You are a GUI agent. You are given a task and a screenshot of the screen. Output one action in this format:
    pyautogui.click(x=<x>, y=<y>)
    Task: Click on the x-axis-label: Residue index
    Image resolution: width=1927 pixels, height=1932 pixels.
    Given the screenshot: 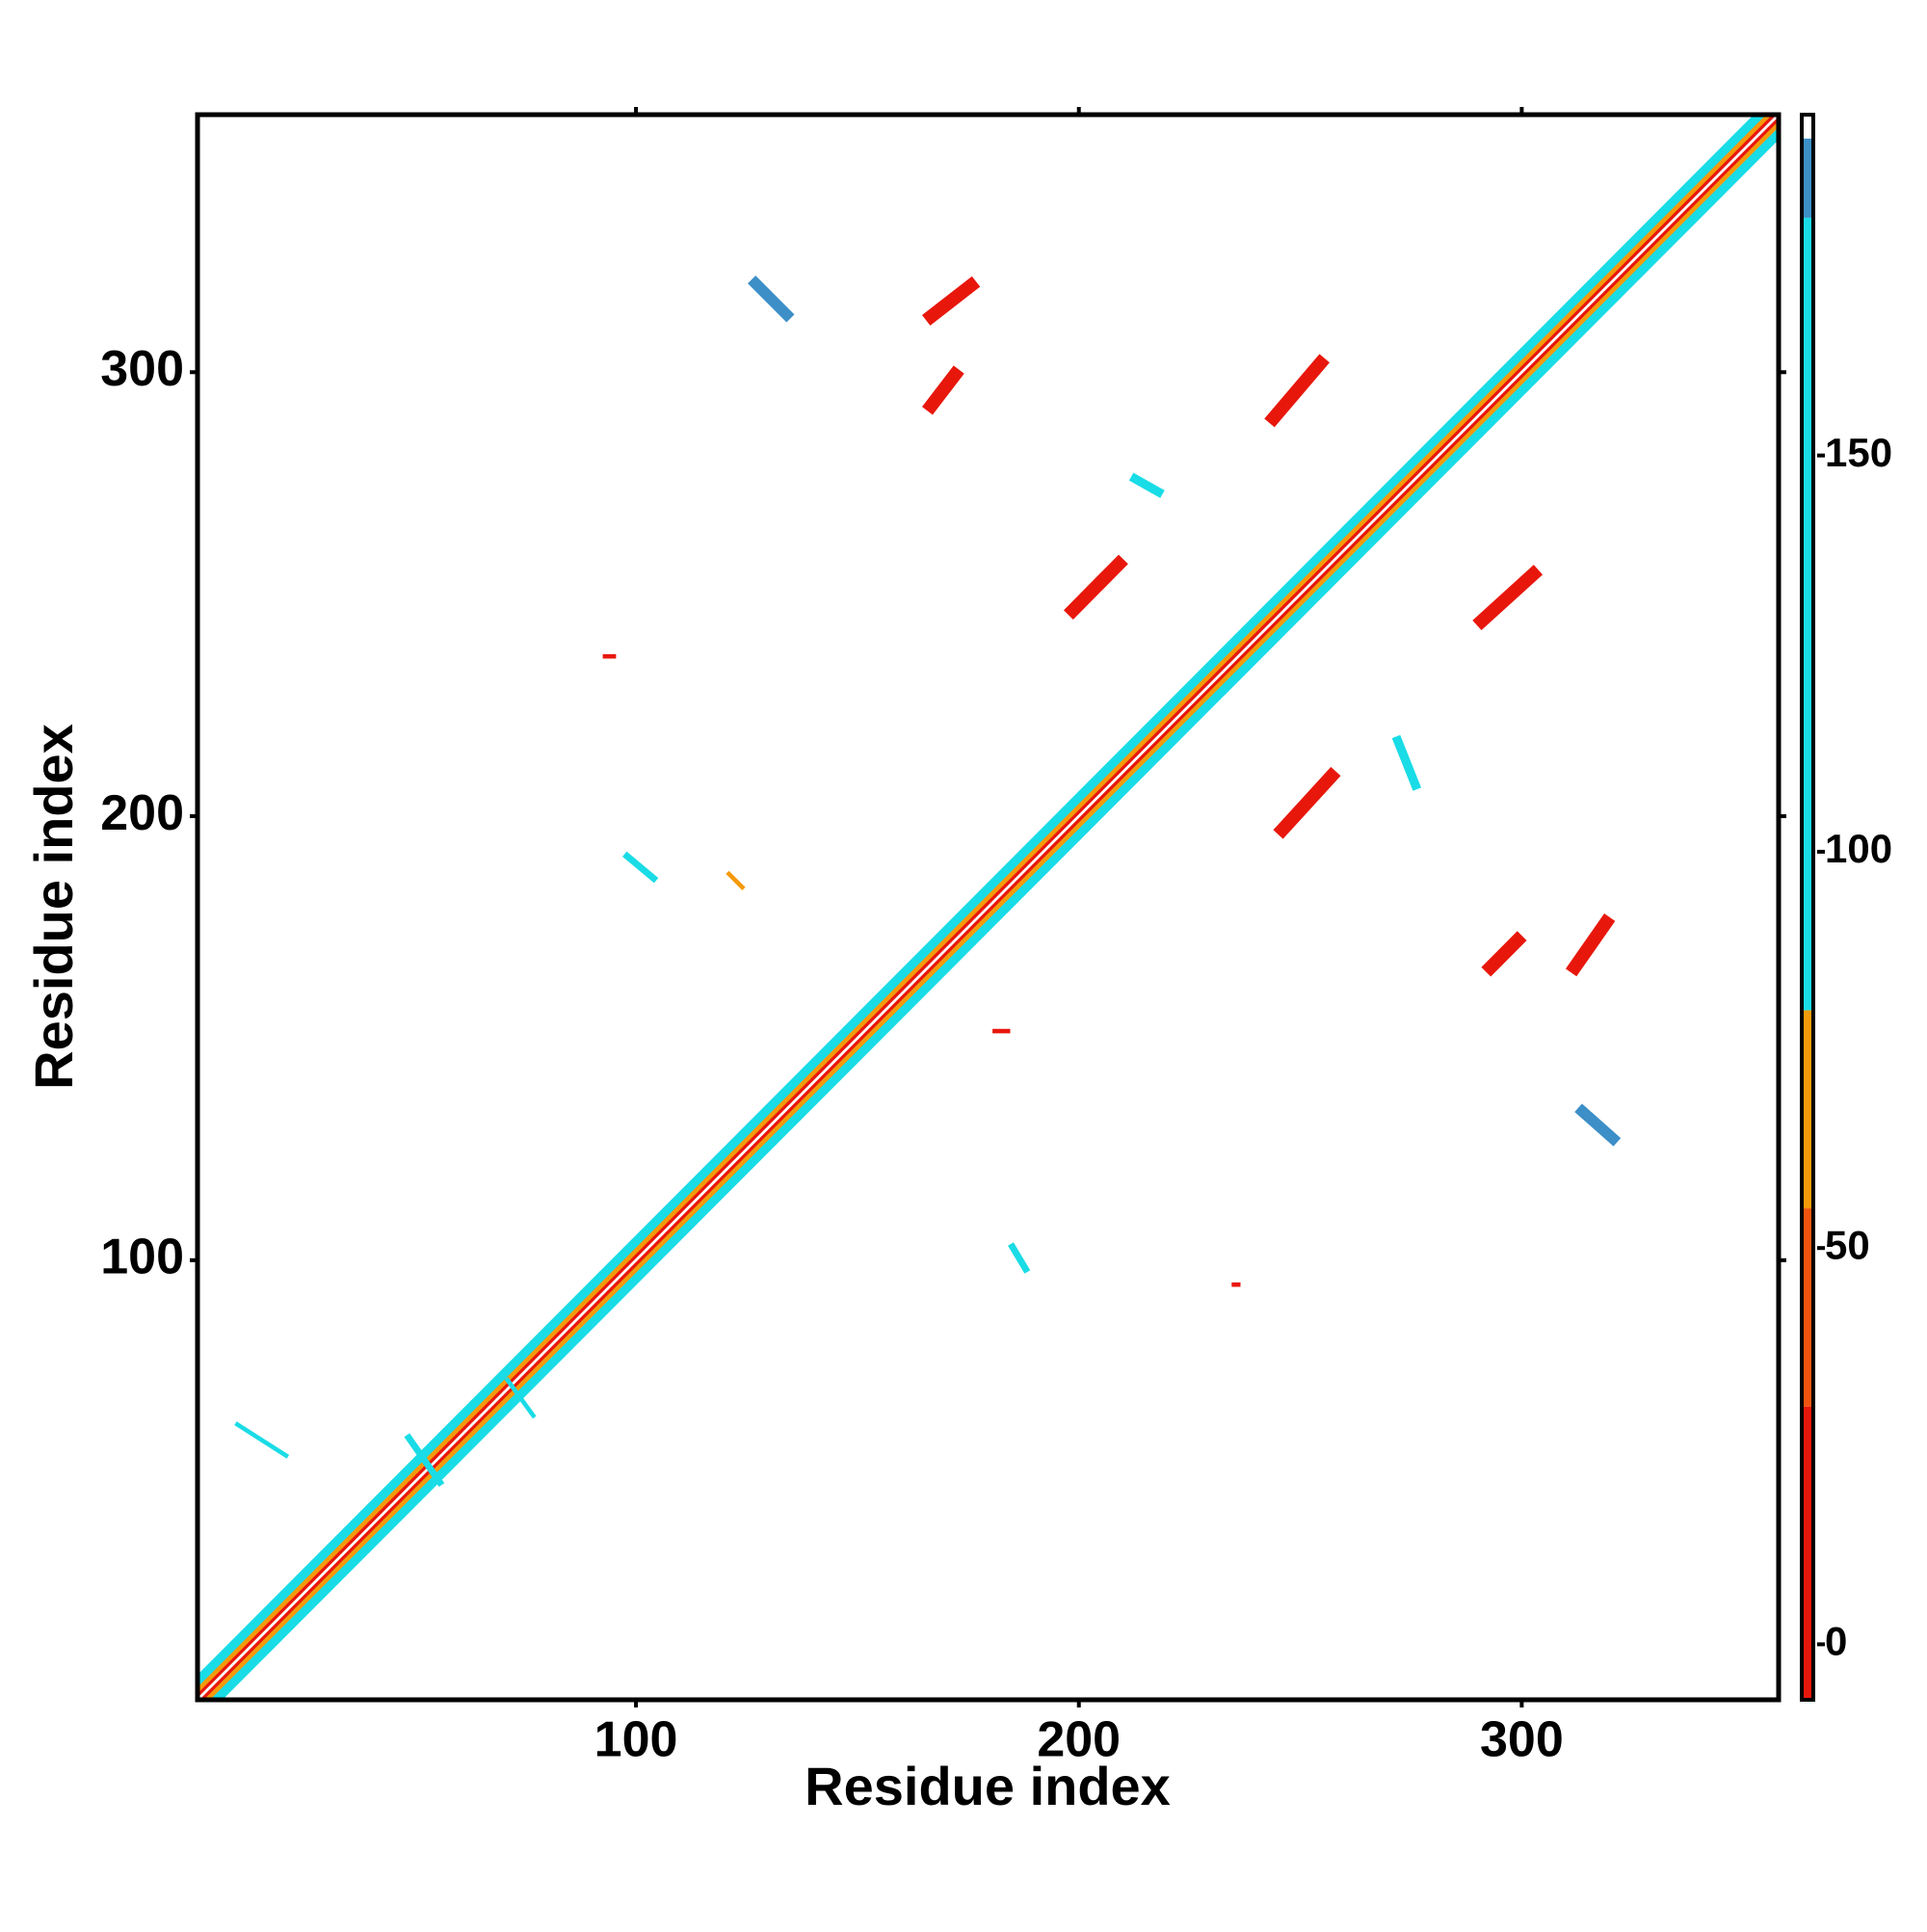 What is the action you would take?
    pyautogui.click(x=988, y=1786)
    